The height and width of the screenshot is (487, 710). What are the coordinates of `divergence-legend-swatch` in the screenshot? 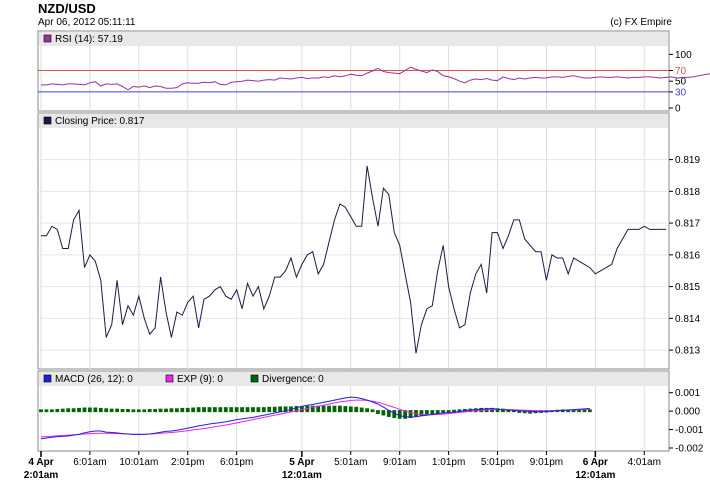 It's located at (254, 378).